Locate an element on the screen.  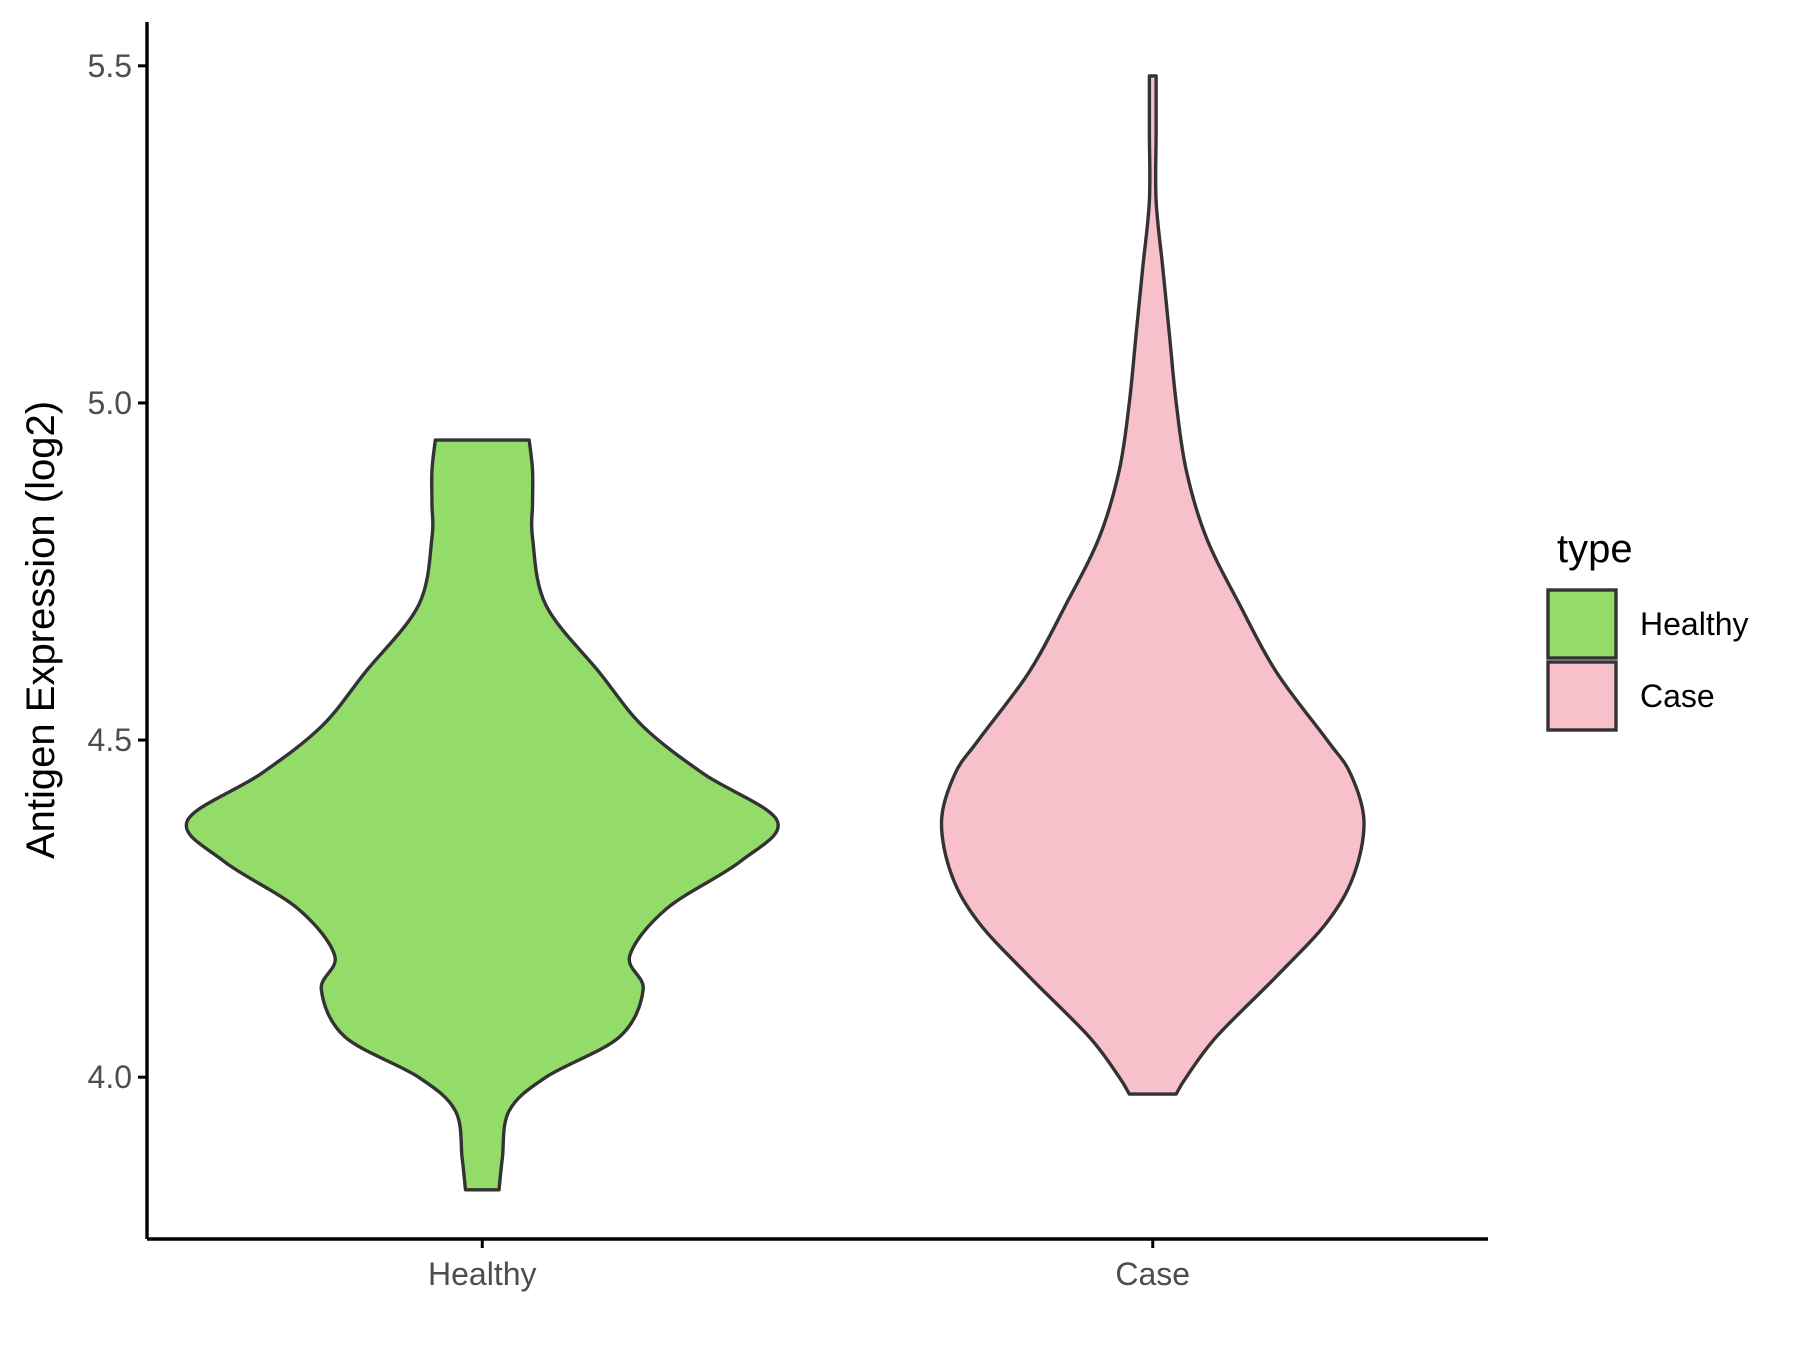
y-axis-ticks: 4.0 4.5 5.0 5.5 is located at coordinates (117, 571).